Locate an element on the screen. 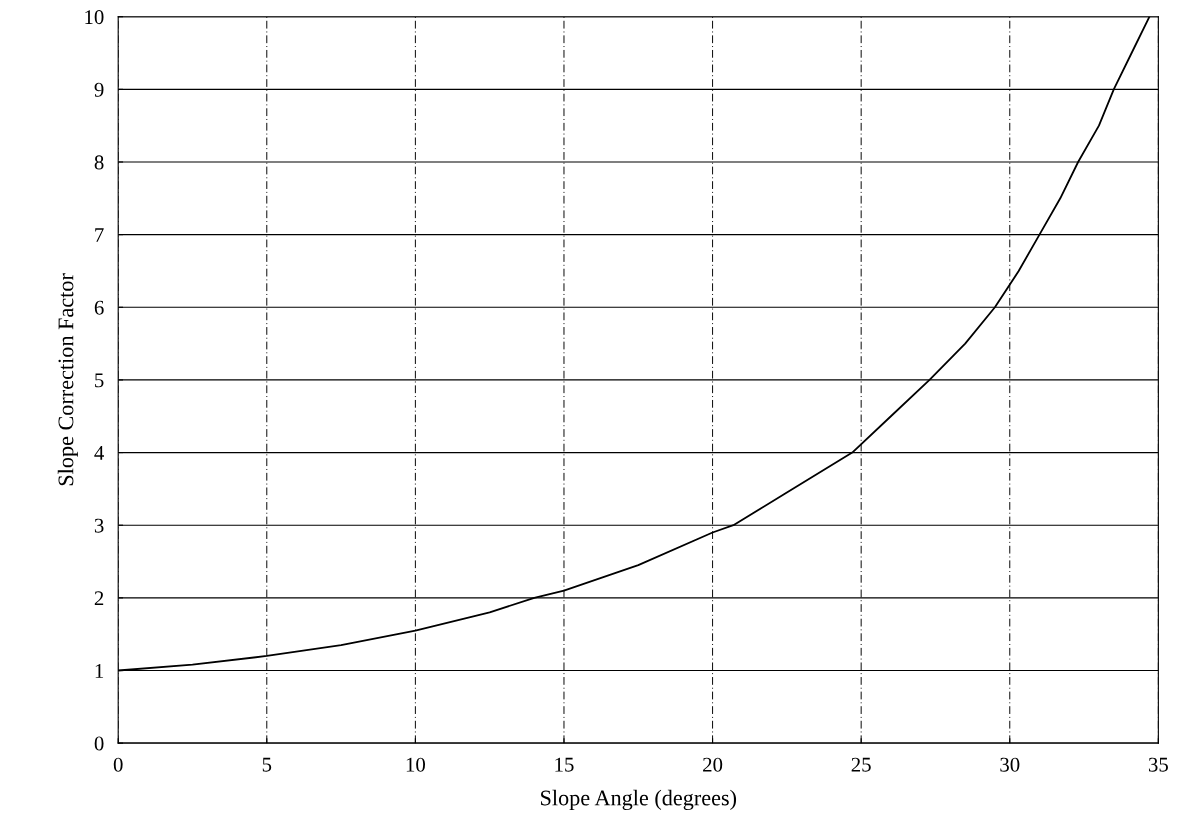 This screenshot has height=835, width=1182. y-tick-label: 4 is located at coordinates (99, 453).